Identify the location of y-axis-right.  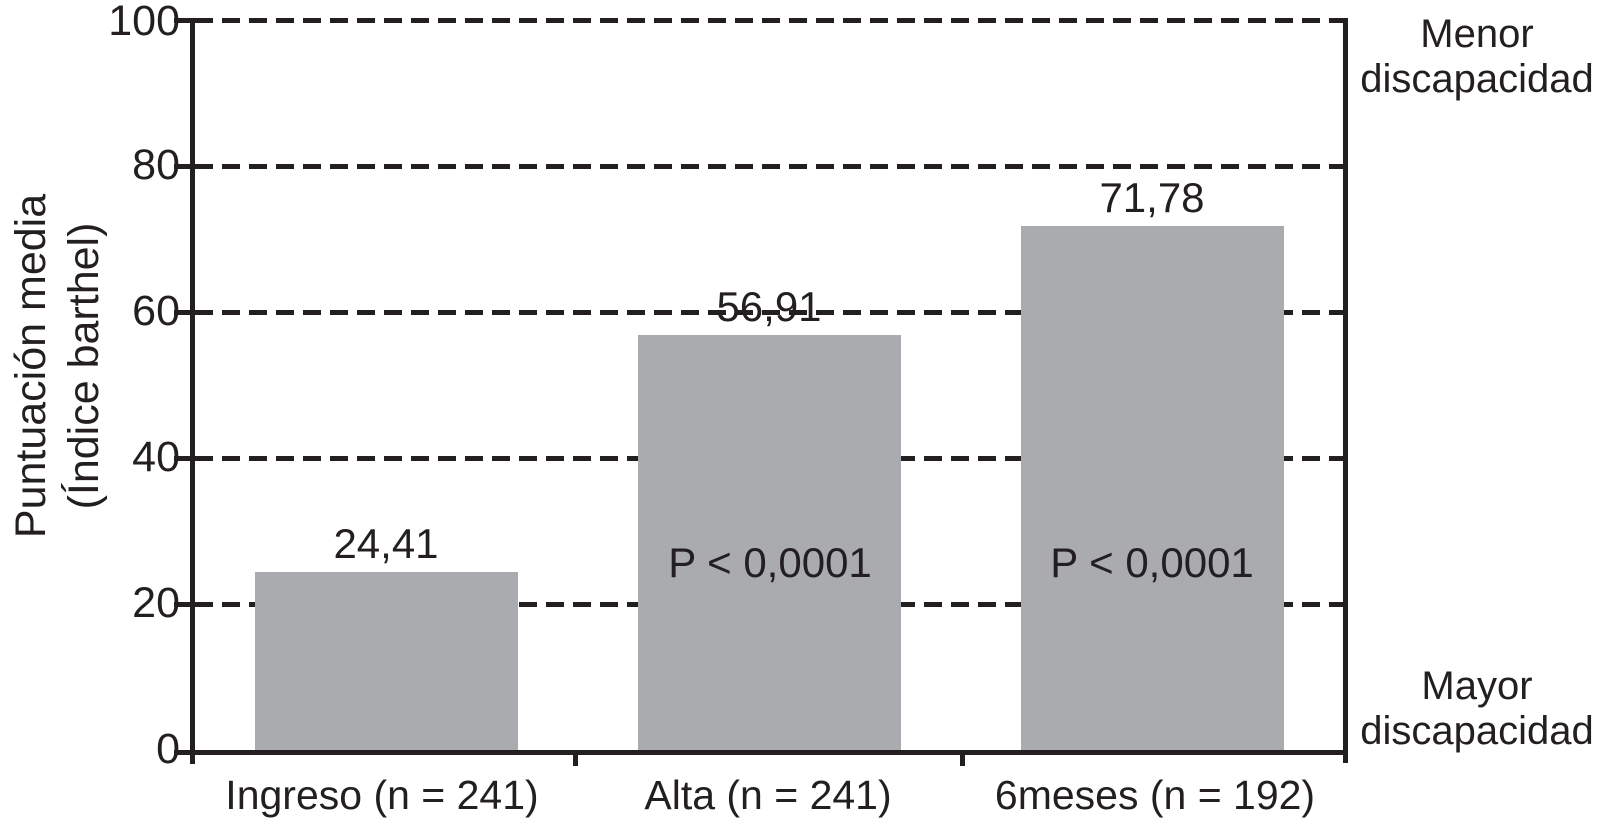
(1345, 390).